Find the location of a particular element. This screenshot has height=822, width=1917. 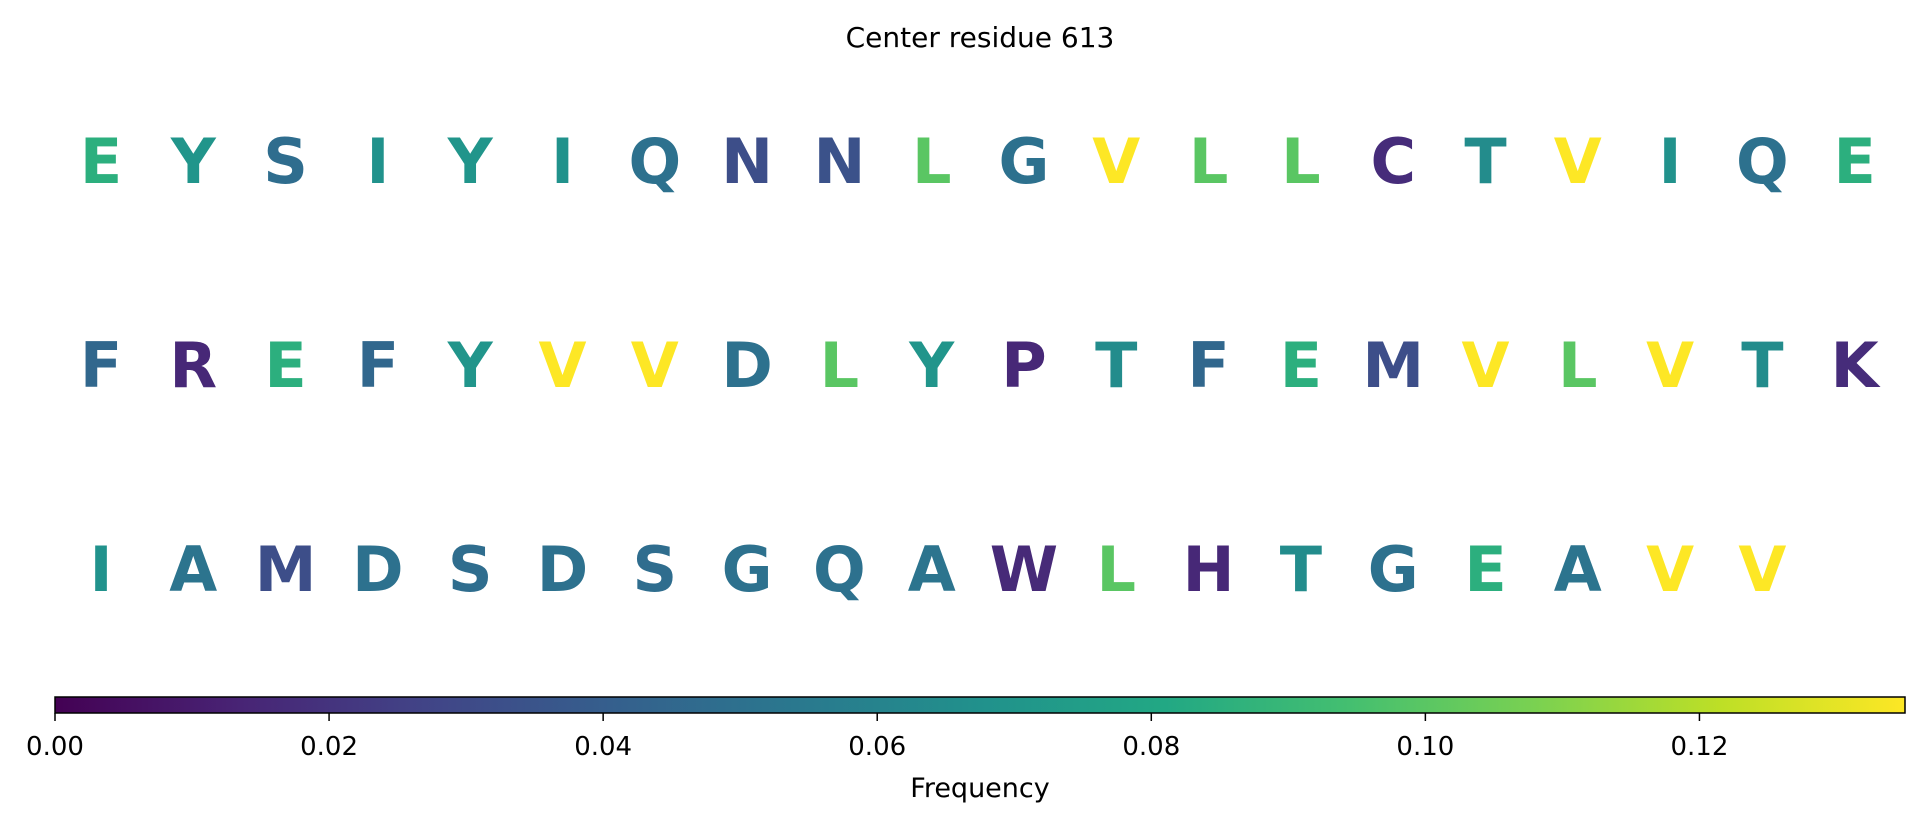

residue-letter: R is located at coordinates (193, 365).